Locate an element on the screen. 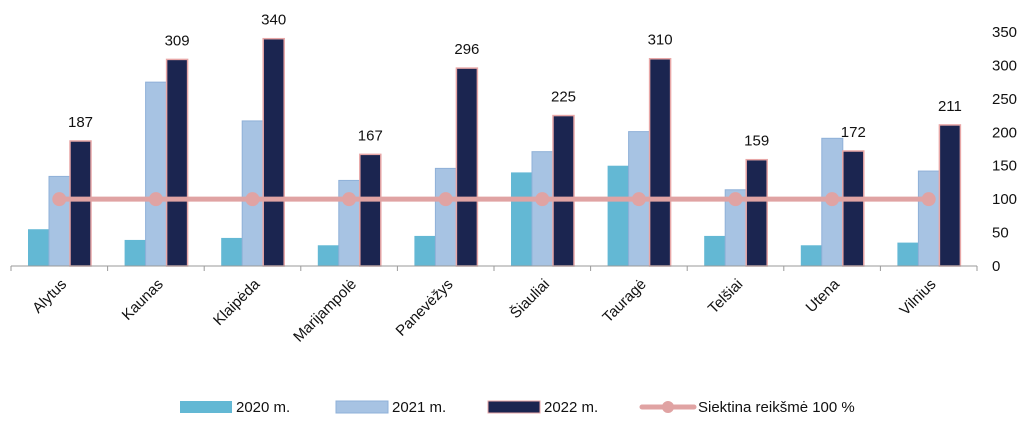 This screenshot has width=1025, height=421. data-label-10: 211 is located at coordinates (950, 106).